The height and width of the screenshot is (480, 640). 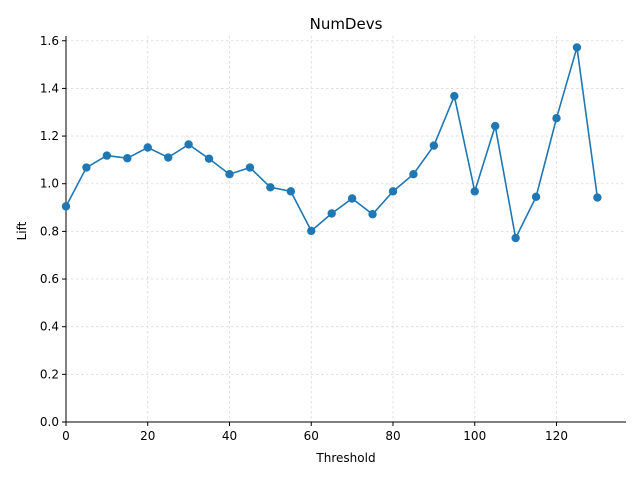 What do you see at coordinates (229, 436) in the screenshot?
I see `x-tick-label: 40` at bounding box center [229, 436].